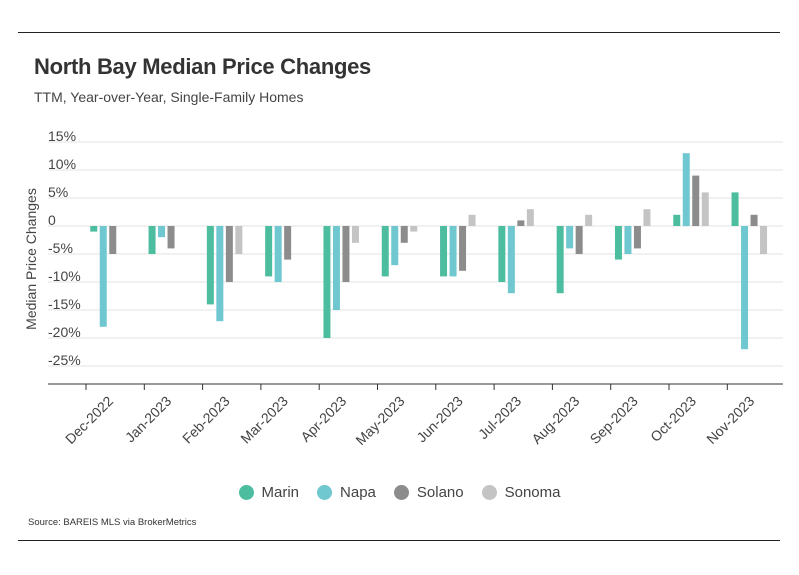 The image size is (799, 575). What do you see at coordinates (152, 240) in the screenshot?
I see `bar-marin-jan-2023` at bounding box center [152, 240].